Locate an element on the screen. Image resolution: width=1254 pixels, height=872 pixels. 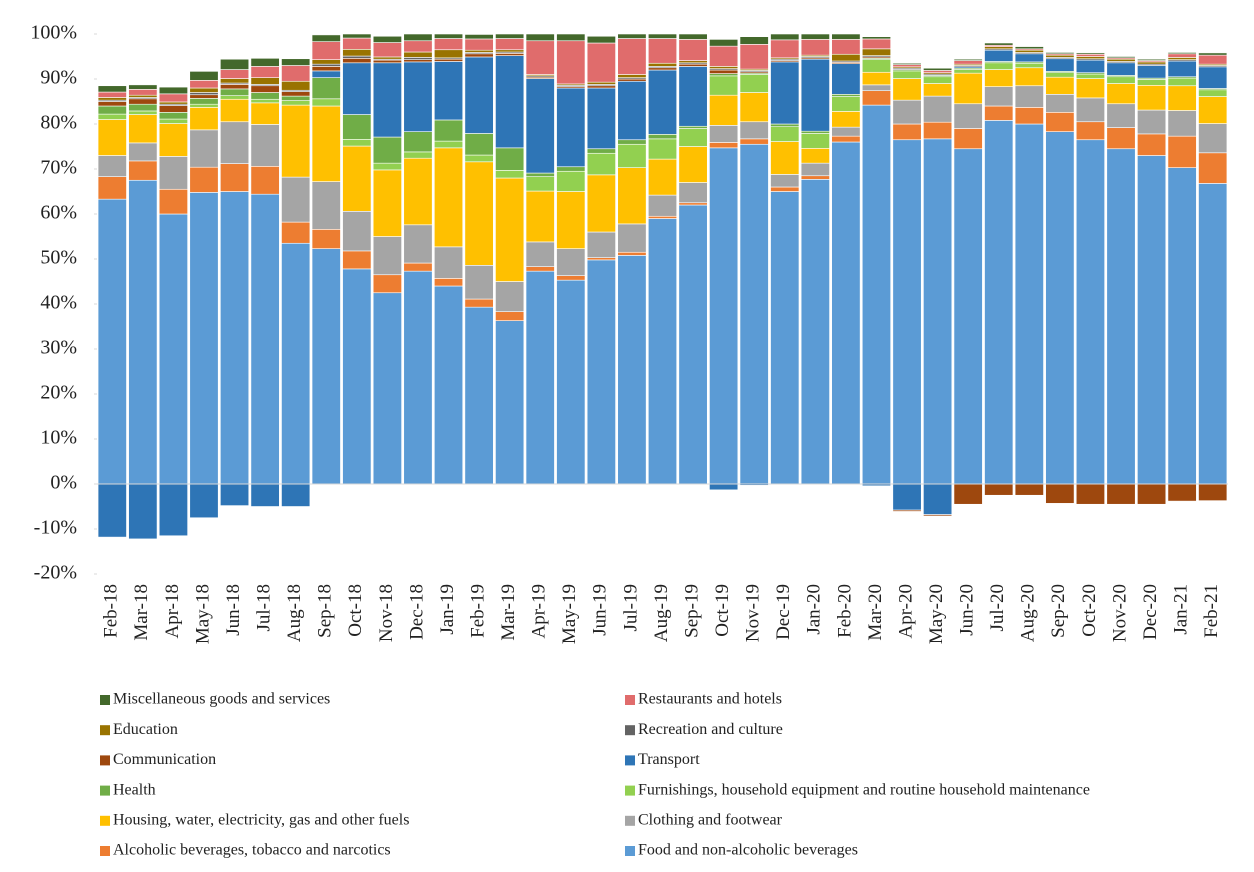
x-tick-label: Oct-18 is located at coordinates (355, 610).